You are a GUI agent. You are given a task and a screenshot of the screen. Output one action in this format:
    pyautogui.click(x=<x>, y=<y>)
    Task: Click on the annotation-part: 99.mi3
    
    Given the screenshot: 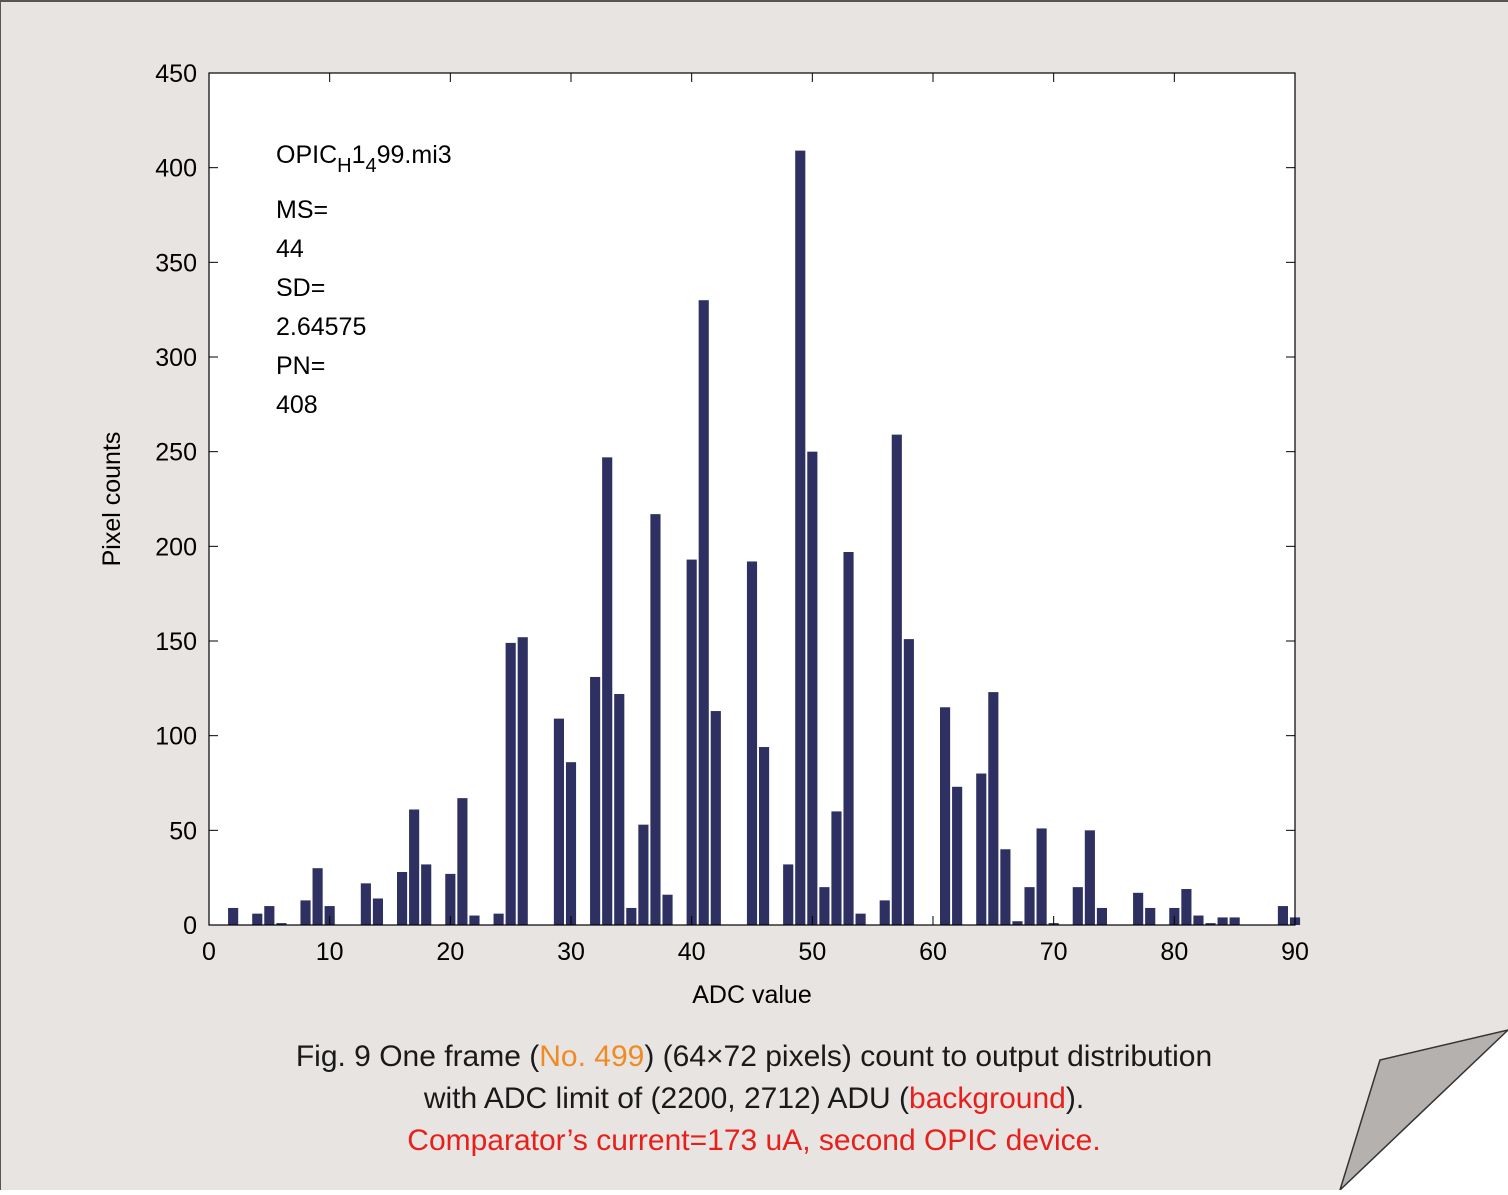 What is the action you would take?
    pyautogui.click(x=414, y=155)
    